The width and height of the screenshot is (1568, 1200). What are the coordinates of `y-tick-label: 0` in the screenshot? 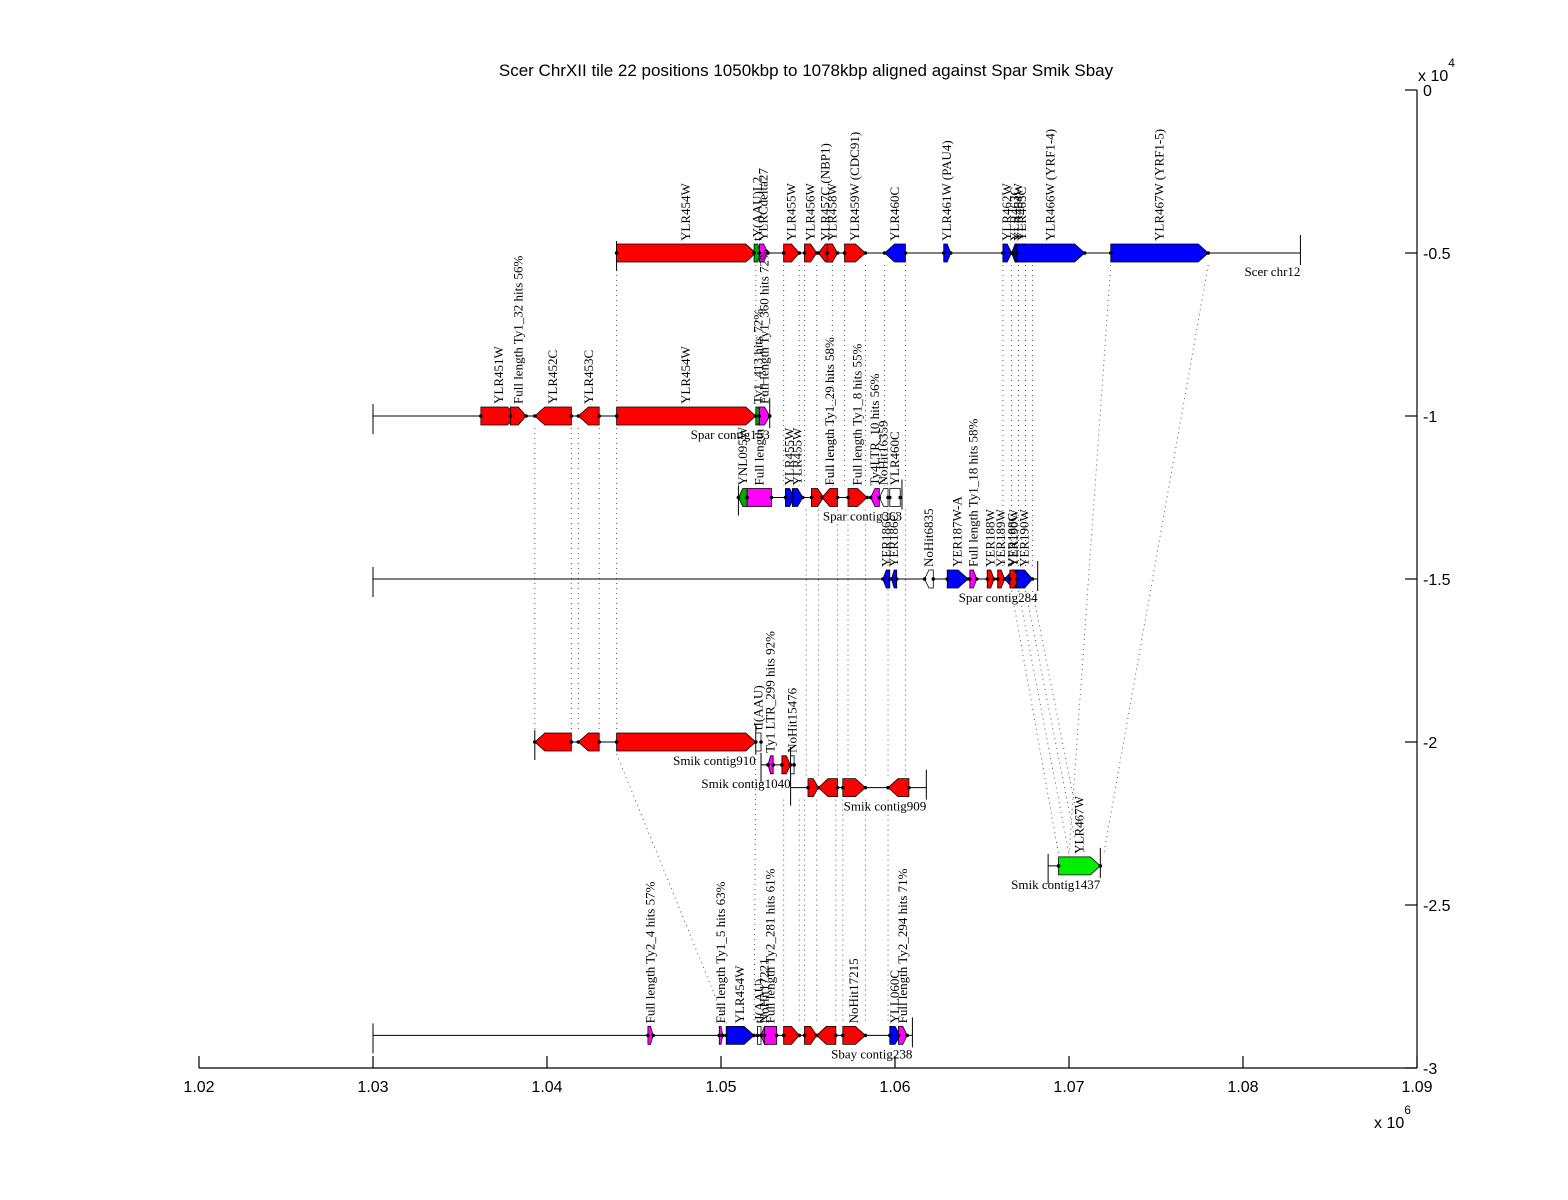 It's located at (1427, 91).